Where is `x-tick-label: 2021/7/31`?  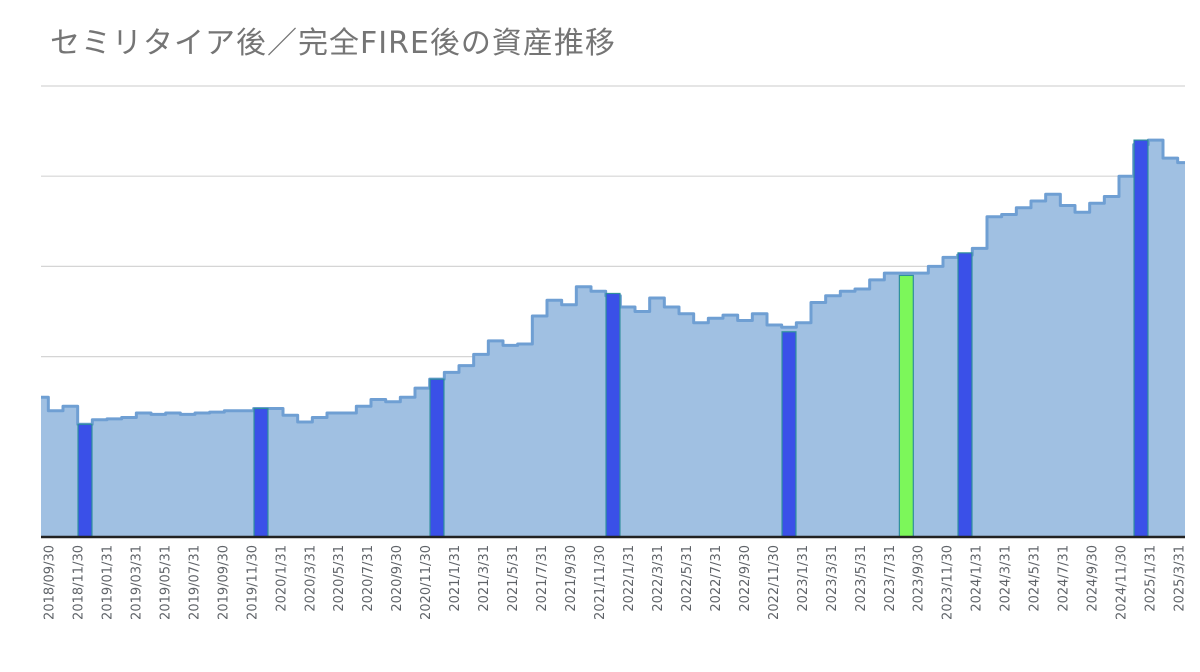 x-tick-label: 2021/7/31 is located at coordinates (542, 578).